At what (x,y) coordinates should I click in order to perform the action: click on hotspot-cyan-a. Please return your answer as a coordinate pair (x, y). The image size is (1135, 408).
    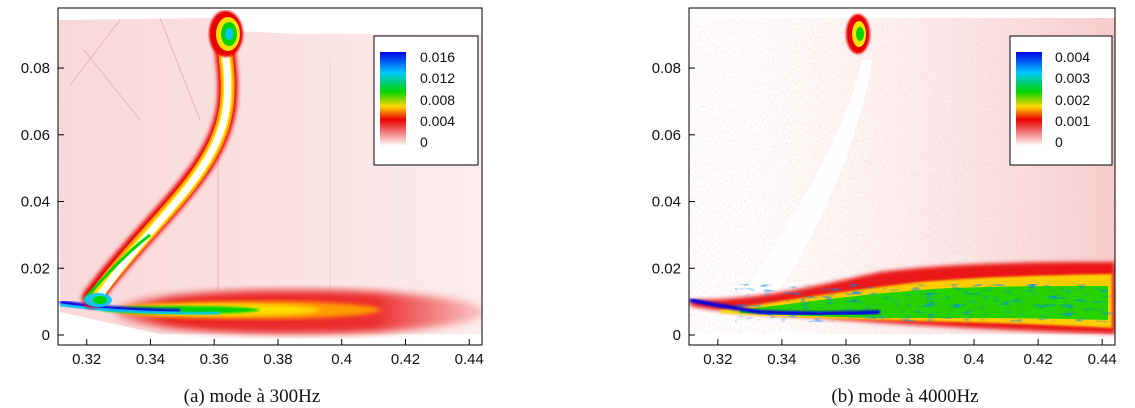
    Looking at the image, I should click on (229, 34).